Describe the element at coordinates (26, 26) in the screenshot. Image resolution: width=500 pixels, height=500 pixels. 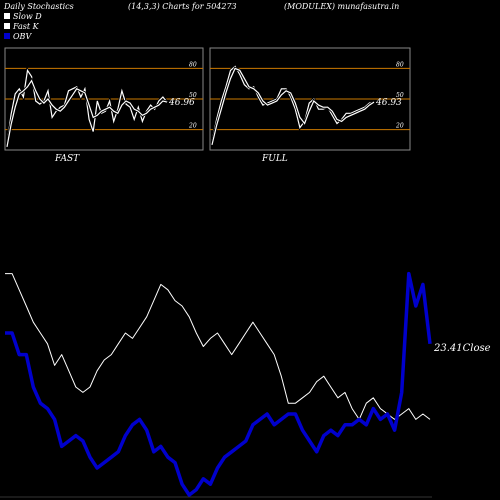
I see `legend-label-fast-k: Fast K` at that location.